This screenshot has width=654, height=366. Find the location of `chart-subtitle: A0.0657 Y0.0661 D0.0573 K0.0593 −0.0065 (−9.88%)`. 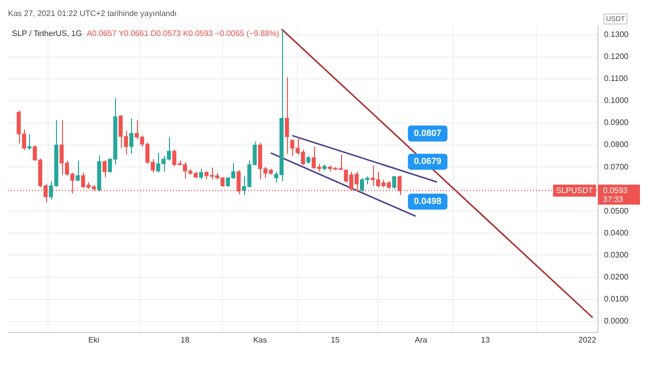

chart-subtitle: A0.0657 Y0.0661 D0.0573 K0.0593 −0.0065 (−9.88%) is located at coordinates (183, 33).